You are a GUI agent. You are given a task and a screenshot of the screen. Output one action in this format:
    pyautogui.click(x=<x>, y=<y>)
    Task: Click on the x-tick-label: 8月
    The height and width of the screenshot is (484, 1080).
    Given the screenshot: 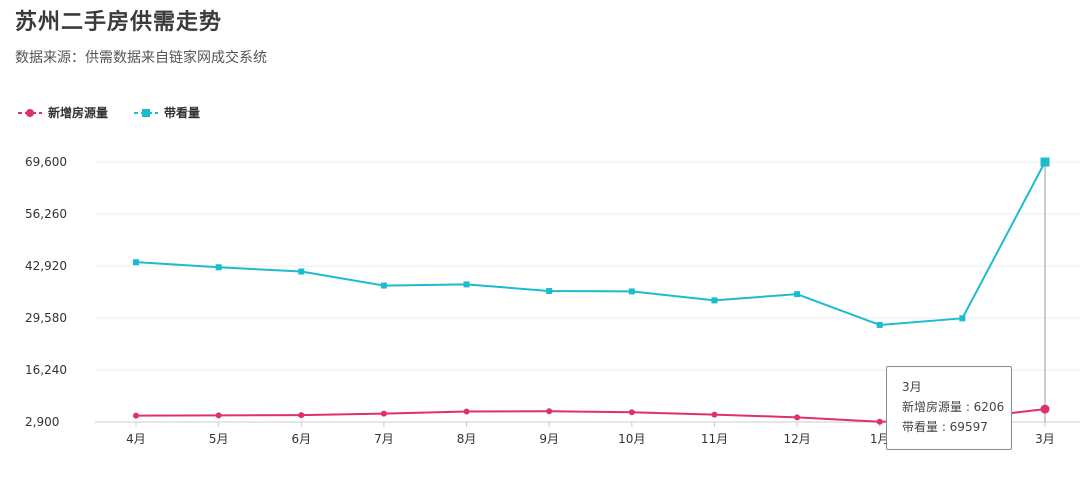 What is the action you would take?
    pyautogui.click(x=467, y=439)
    